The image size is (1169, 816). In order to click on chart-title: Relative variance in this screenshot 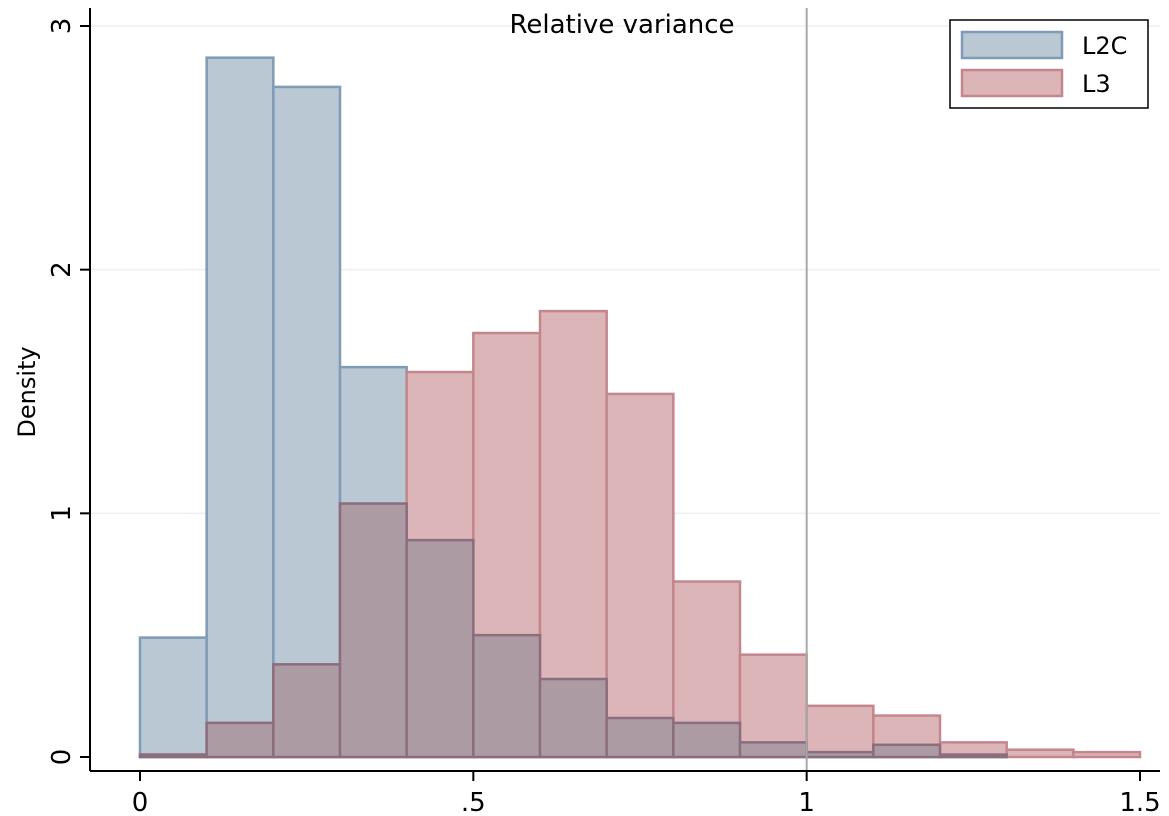, I will do `click(621, 25)`.